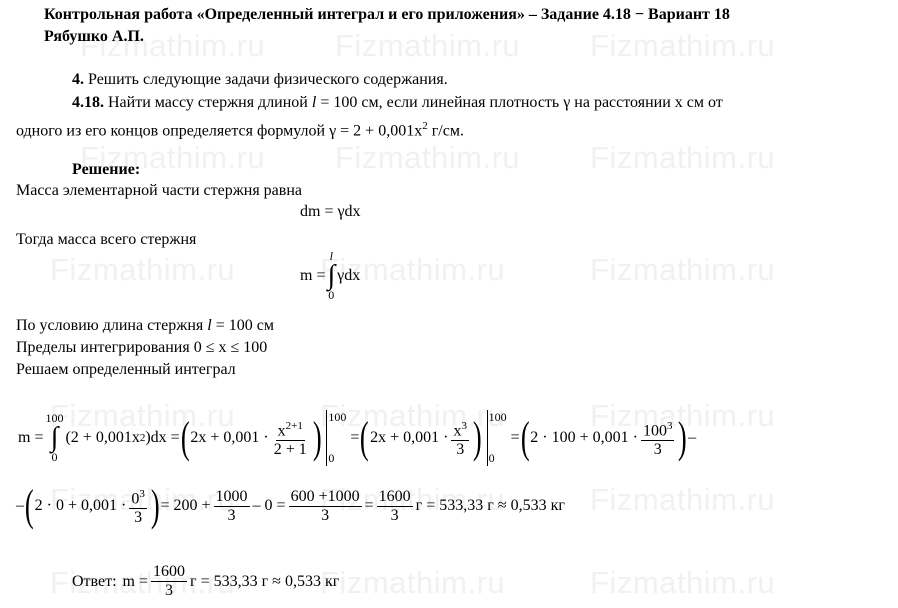 The height and width of the screenshot is (608, 898). I want to click on term: 2 · 0 + 0,001 ·, so click(80, 505).